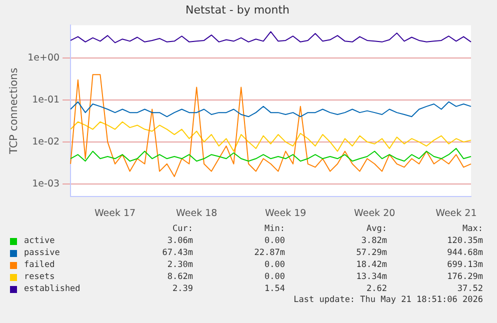  I want to click on x-tick-label: Week 18, so click(197, 213).